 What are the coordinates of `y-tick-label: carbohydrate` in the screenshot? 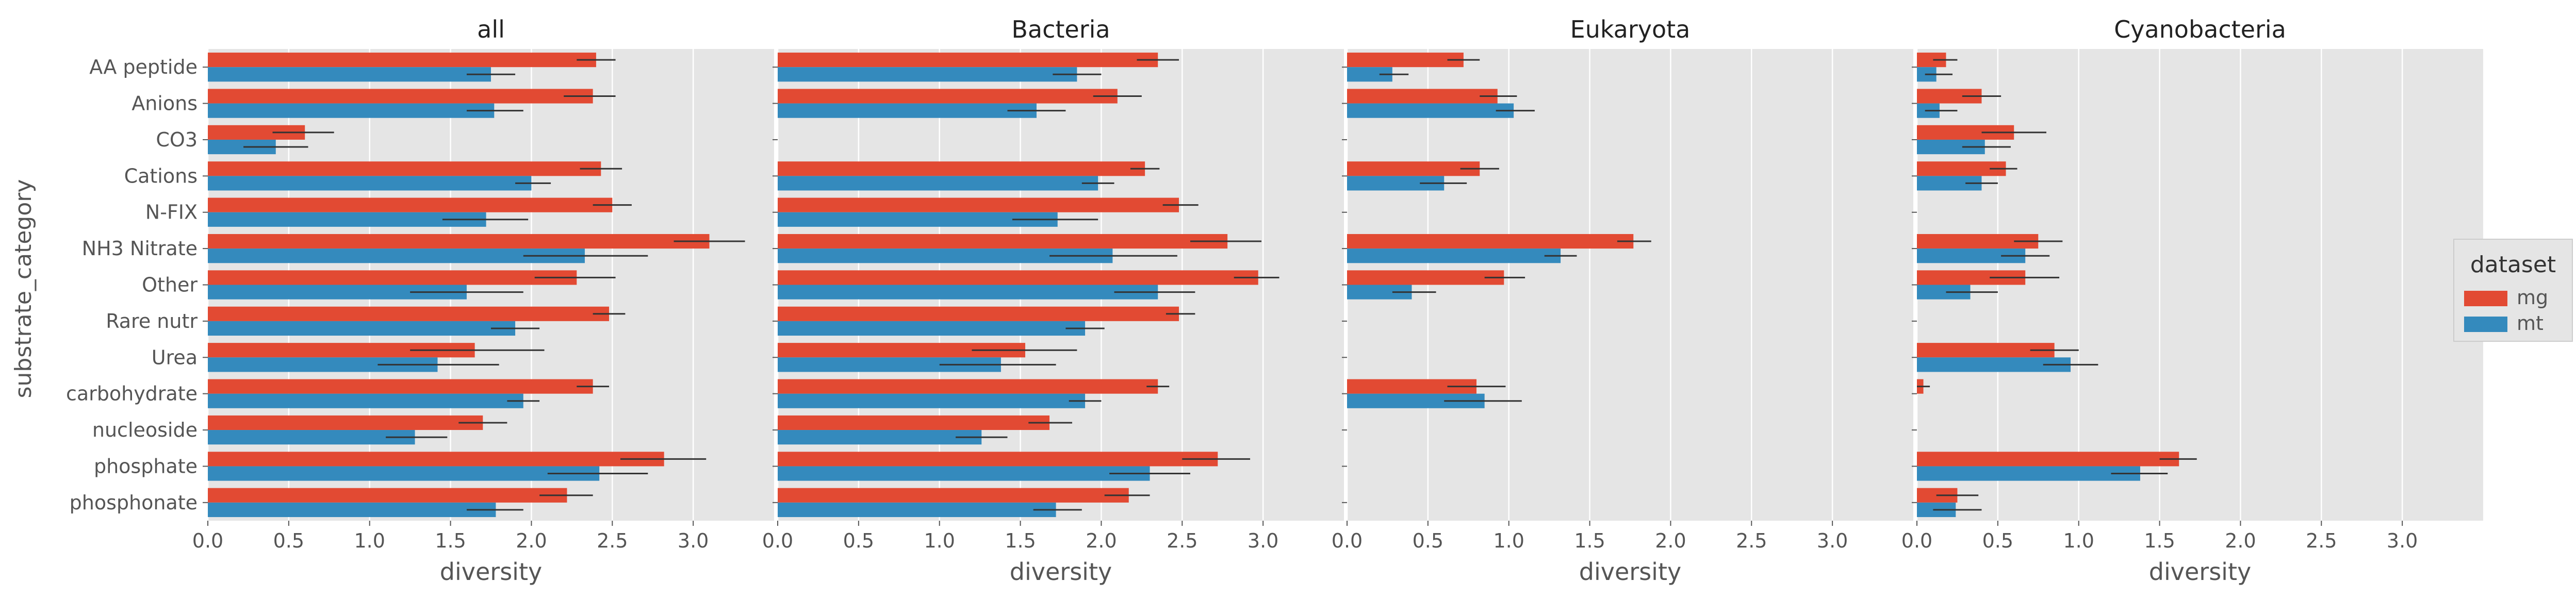 It's located at (132, 394).